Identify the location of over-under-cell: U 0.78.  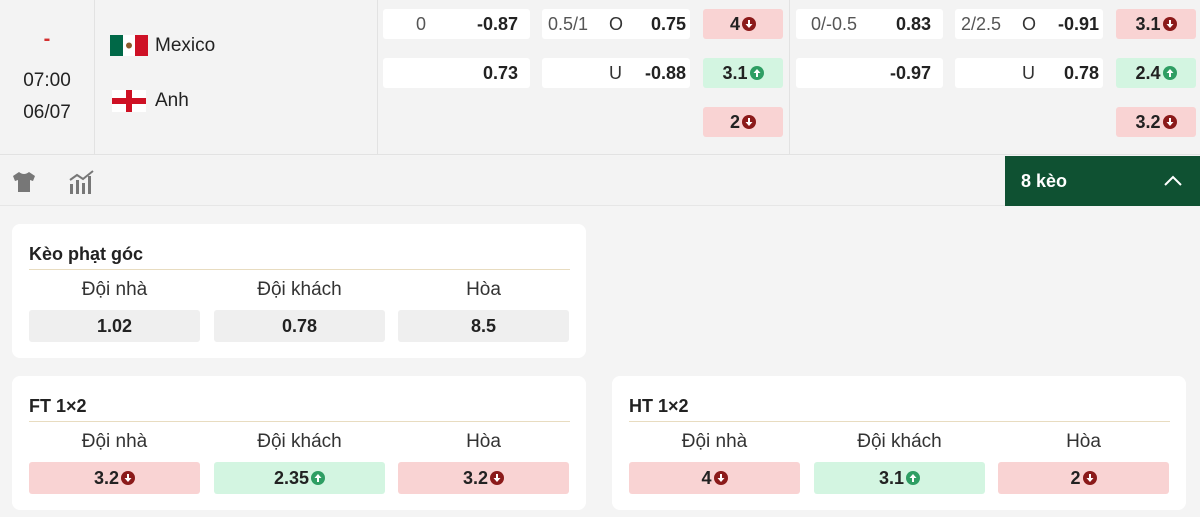
(1029, 73).